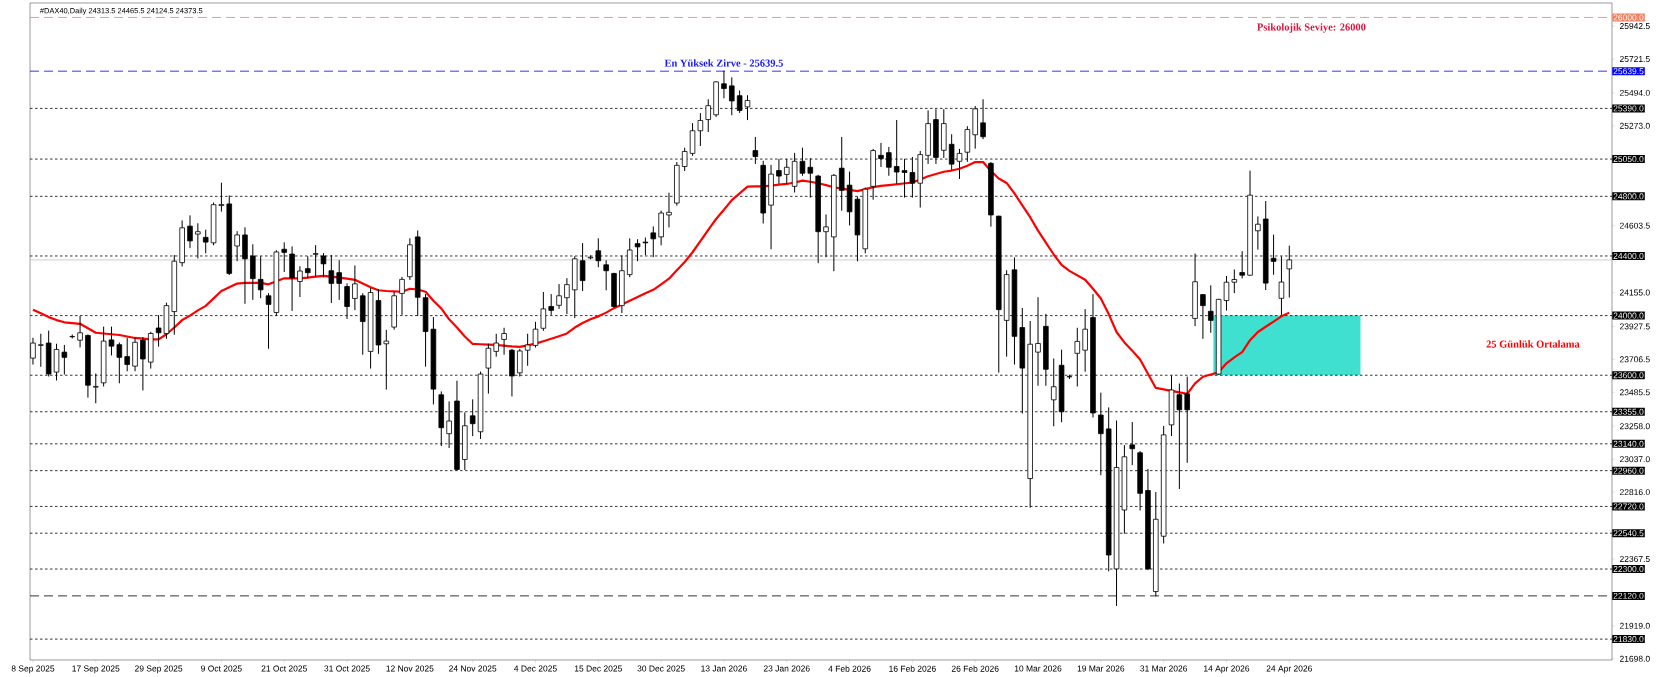 The width and height of the screenshot is (1662, 677). Describe the element at coordinates (786, 668) in the screenshot. I see `x-tick-label: 23 Jan 2026` at that location.